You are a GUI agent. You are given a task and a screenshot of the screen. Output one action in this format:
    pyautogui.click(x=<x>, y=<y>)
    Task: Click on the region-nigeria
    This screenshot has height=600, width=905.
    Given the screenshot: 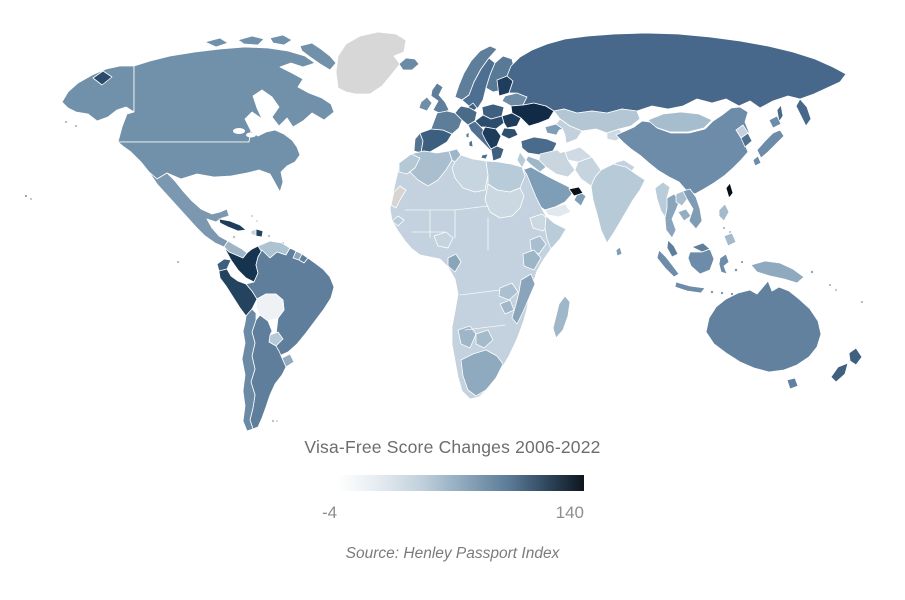 What is the action you would take?
    pyautogui.click(x=443, y=240)
    